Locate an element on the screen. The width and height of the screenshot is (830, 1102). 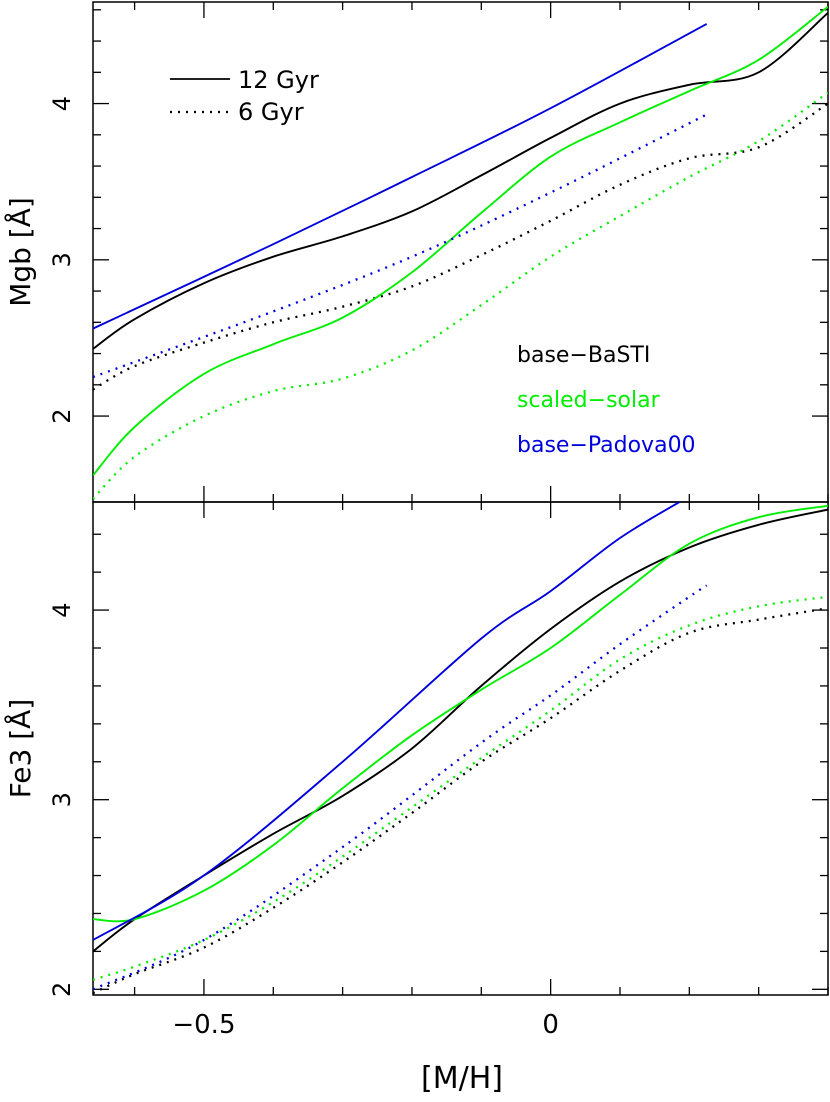
x-tick-label: −0.5 is located at coordinates (203, 1025).